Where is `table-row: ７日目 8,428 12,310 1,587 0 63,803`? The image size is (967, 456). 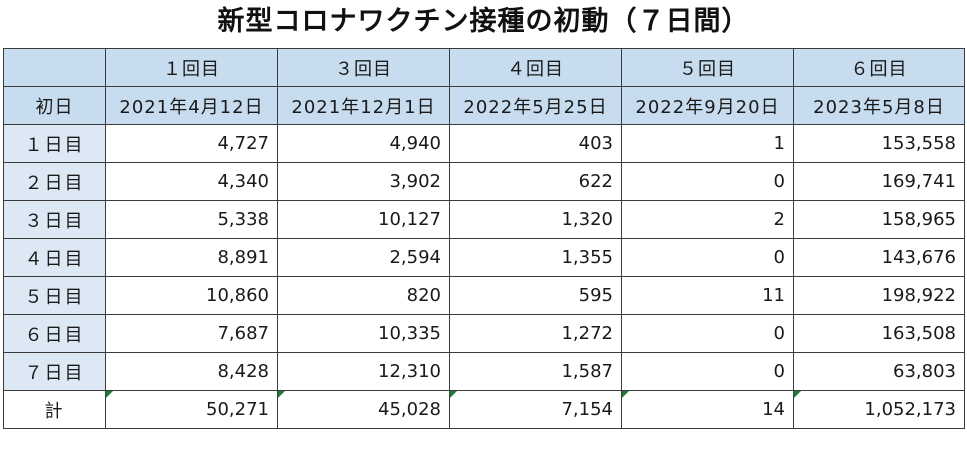 table-row: ７日目 8,428 12,310 1,587 0 63,803 is located at coordinates (484, 371).